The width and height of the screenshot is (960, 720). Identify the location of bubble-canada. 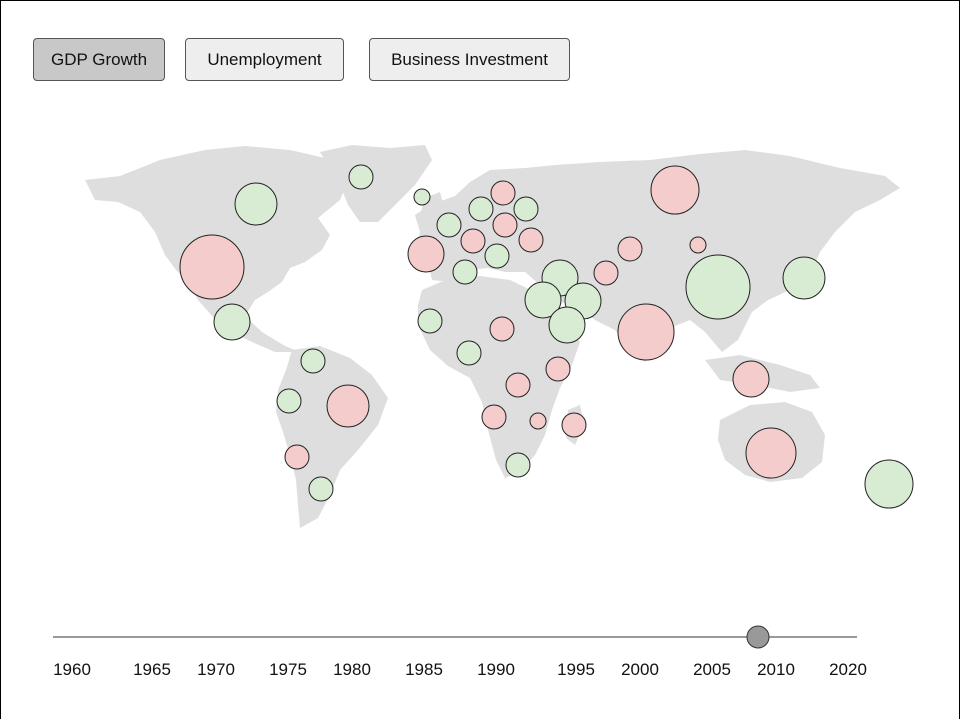
(256, 204).